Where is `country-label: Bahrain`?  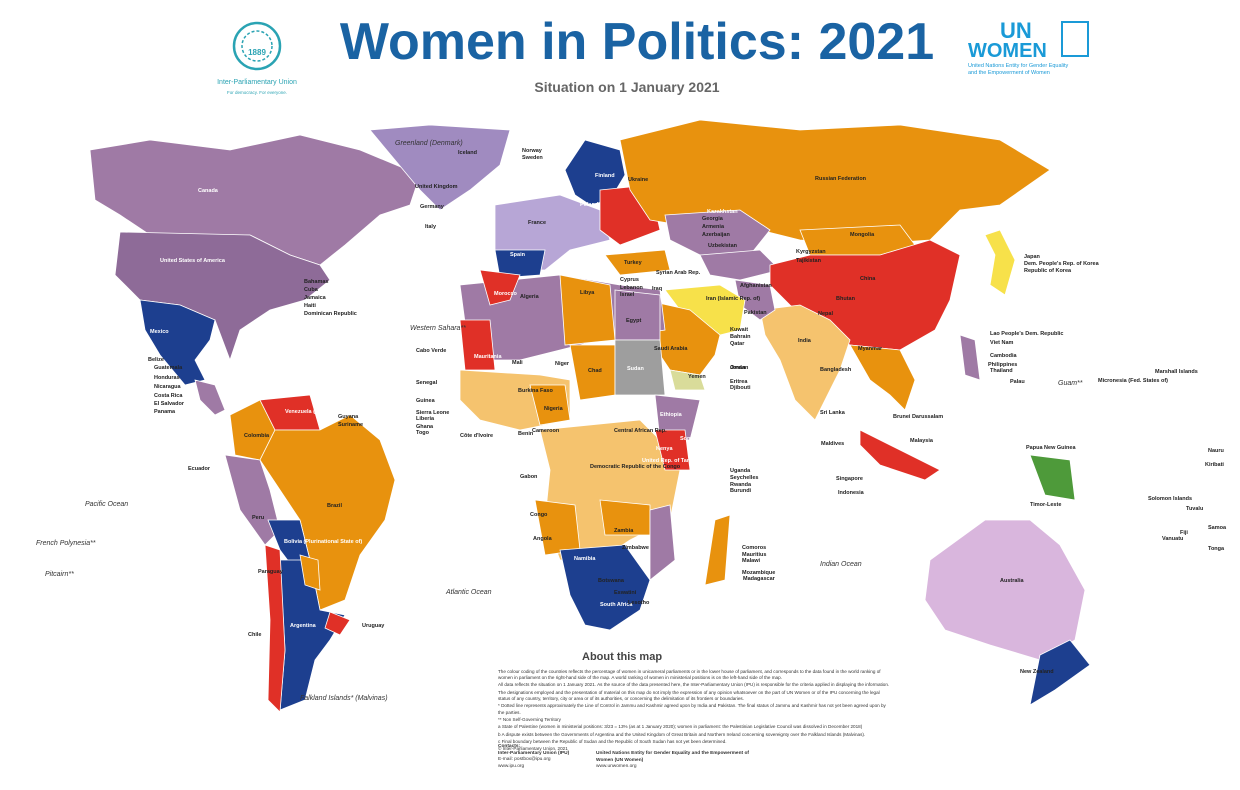
country-label: Bahrain is located at coordinates (740, 337).